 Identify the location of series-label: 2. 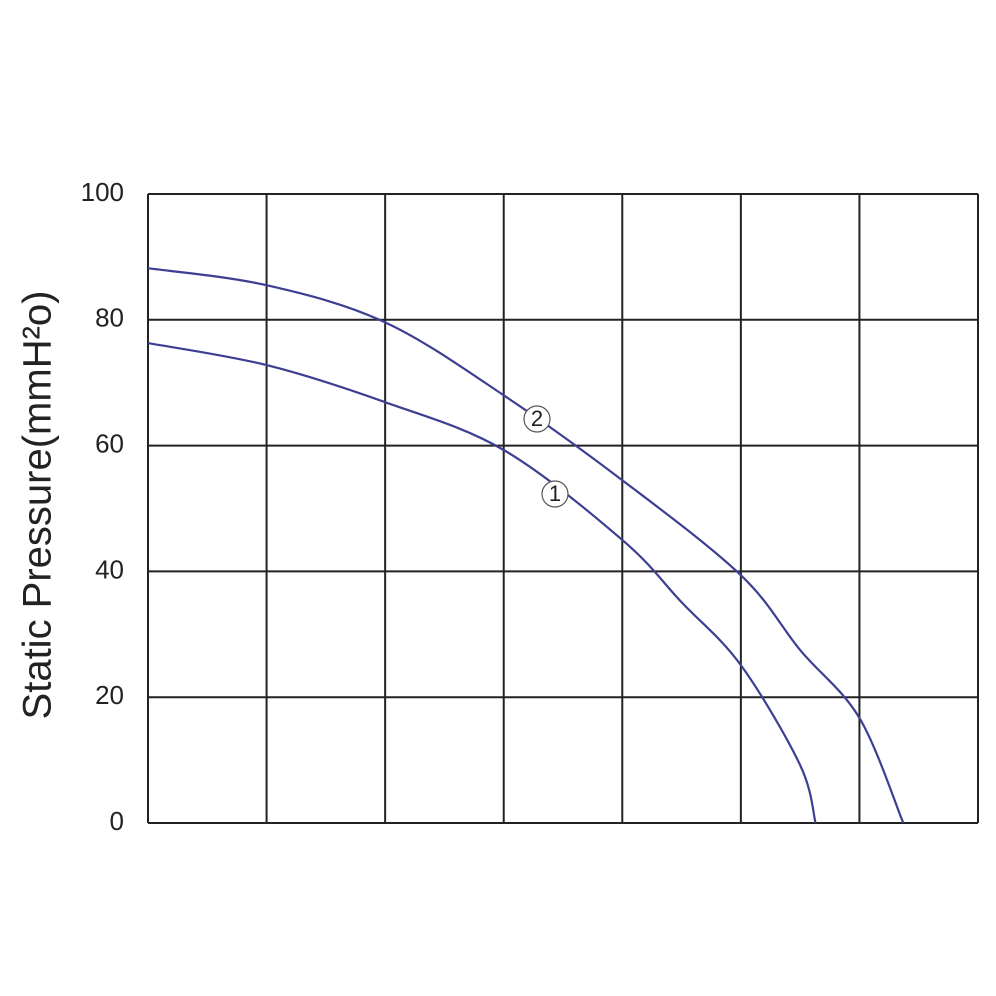
(537, 418).